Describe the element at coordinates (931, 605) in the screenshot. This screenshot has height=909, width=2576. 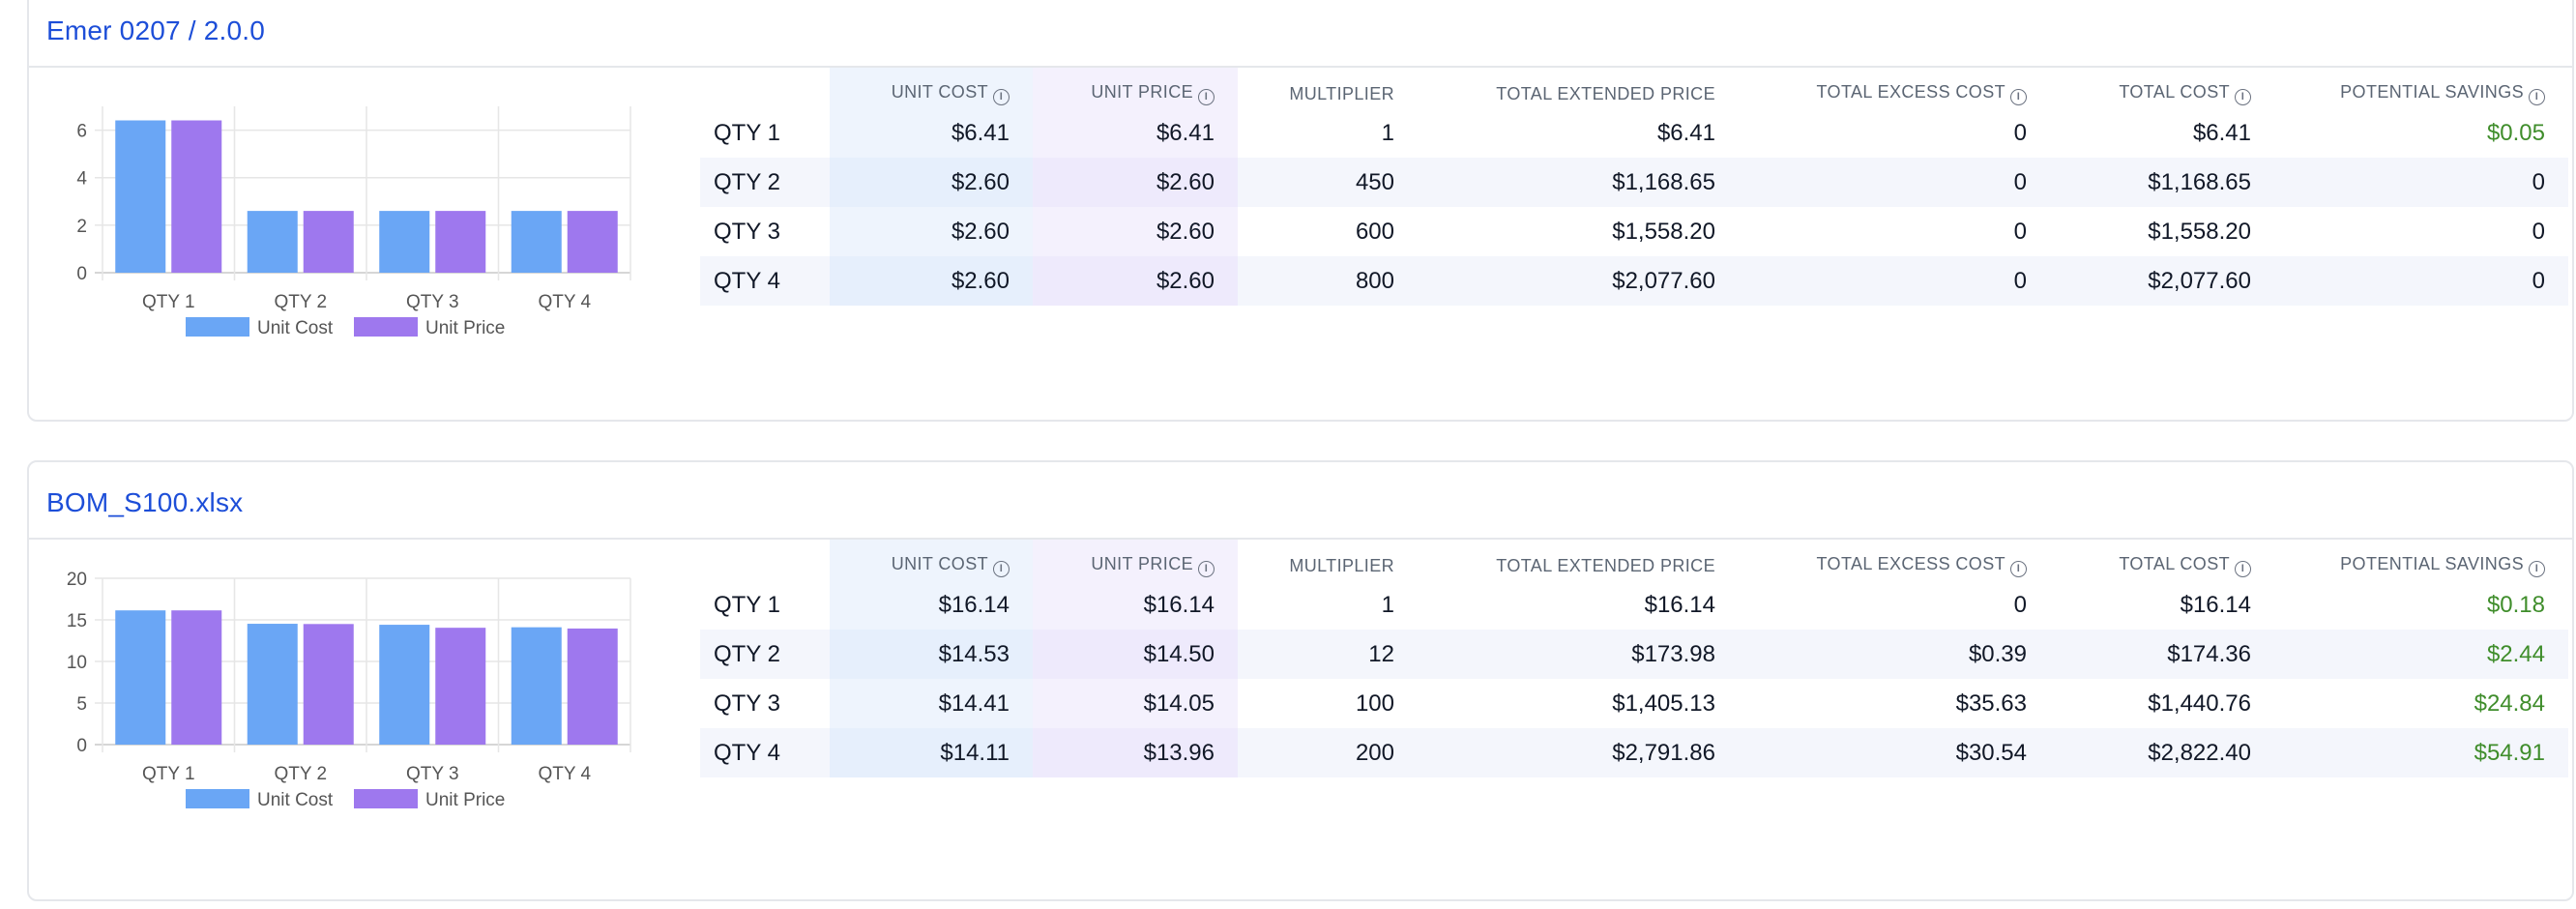
I see `cell-unit-cost: $16.14` at that location.